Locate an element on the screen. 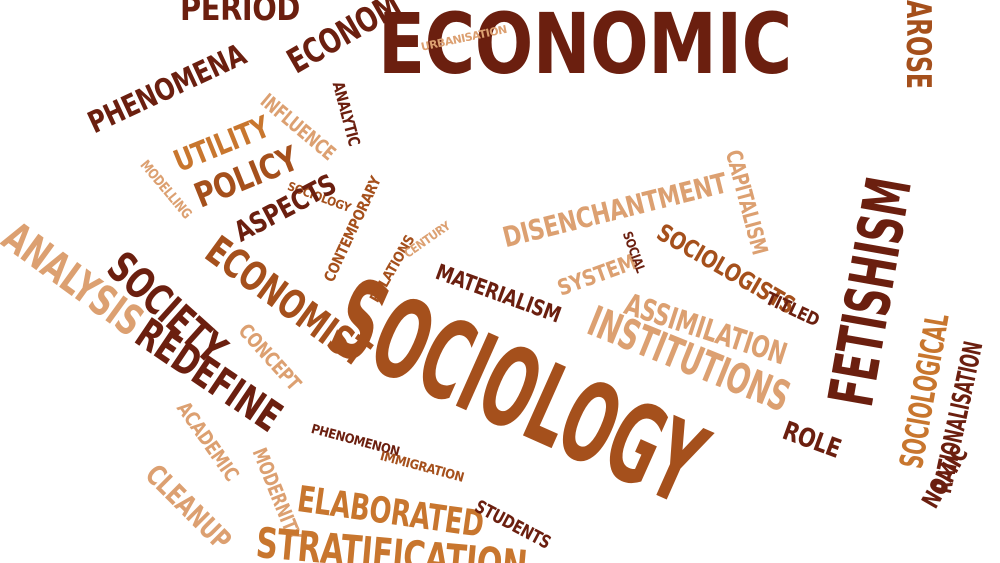  word-economic: ECONOMIC is located at coordinates (585, 46).